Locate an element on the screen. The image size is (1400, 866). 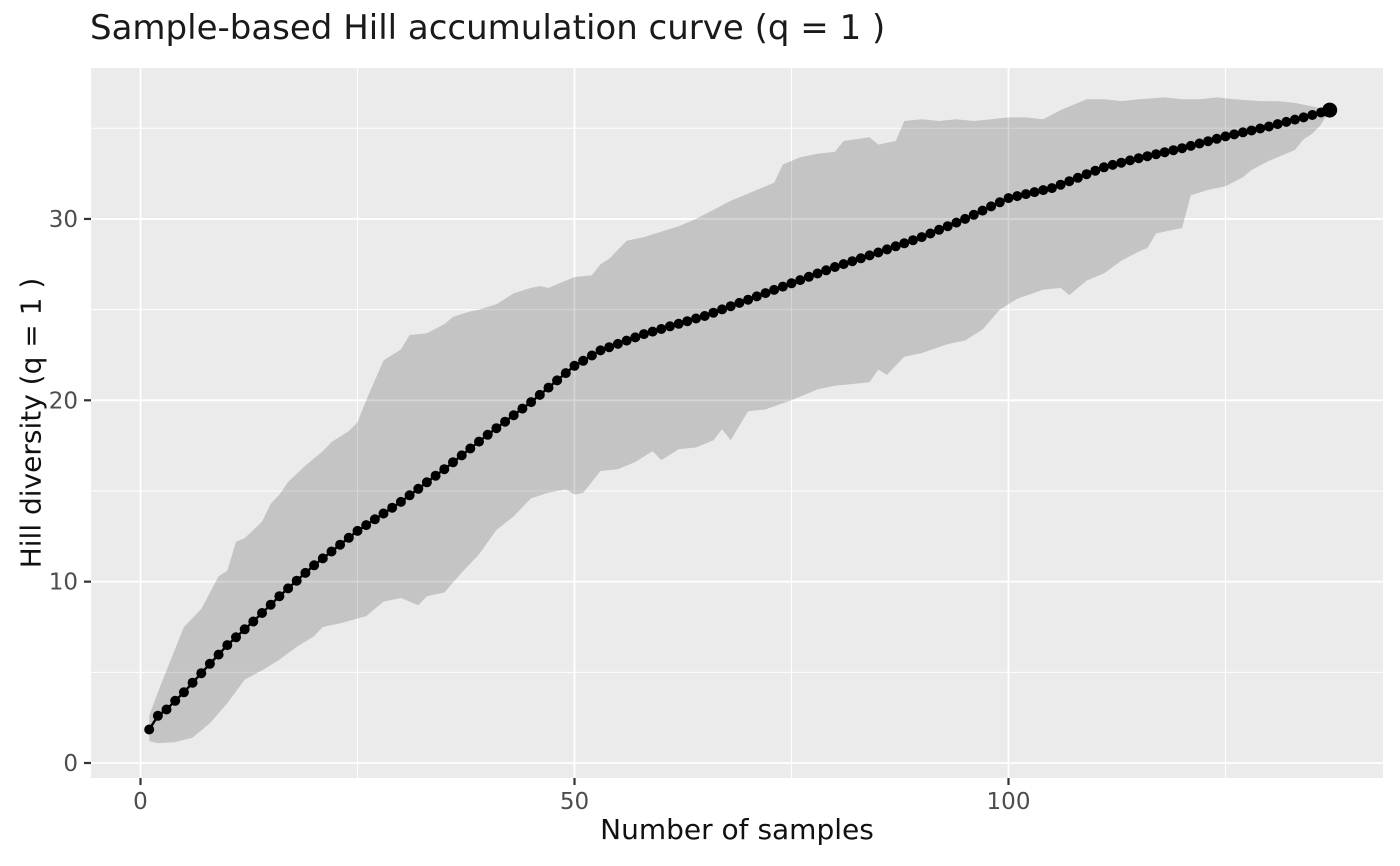
y-axis-title: Hill diversity (q = 1 ) is located at coordinates (31, 423).